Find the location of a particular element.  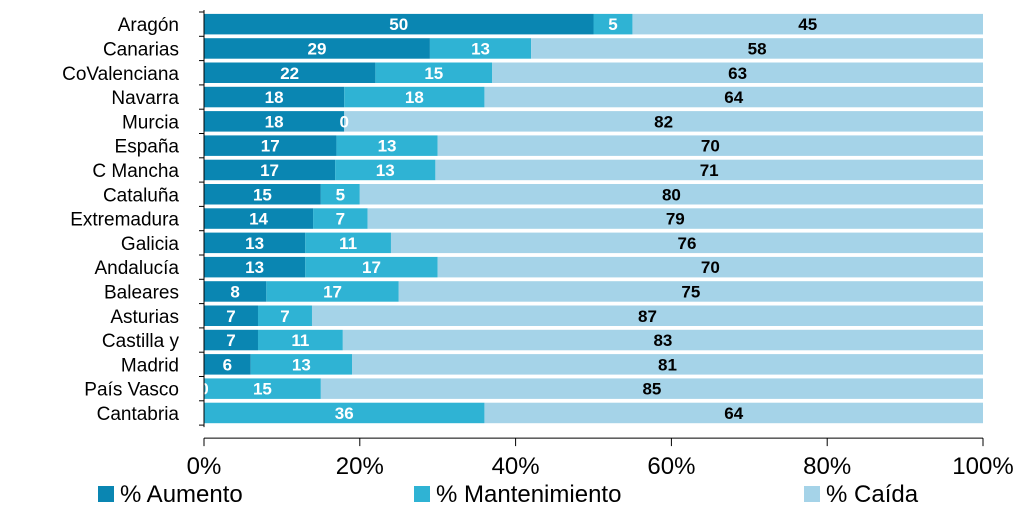

data-label: 0 is located at coordinates (343, 121).